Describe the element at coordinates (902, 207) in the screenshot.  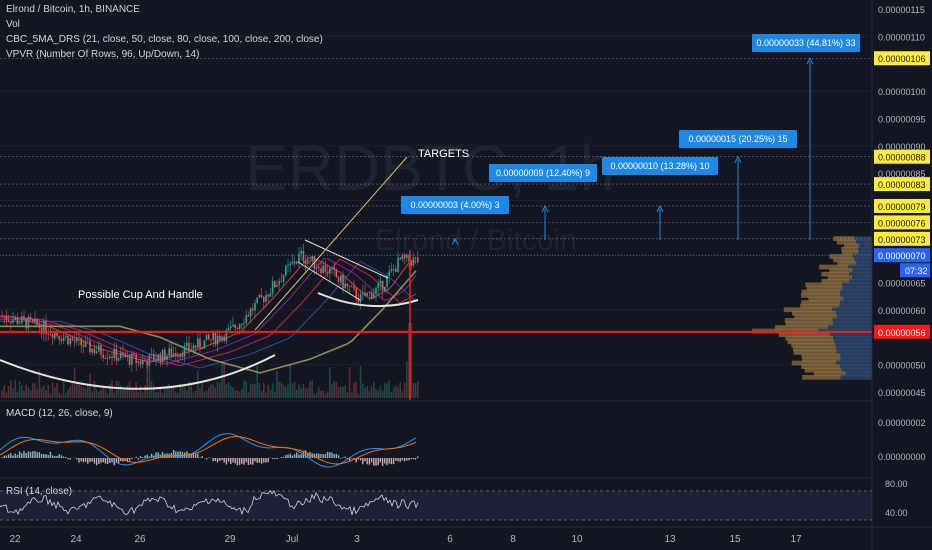
I see `price-tick-label: 0.00000079` at that location.